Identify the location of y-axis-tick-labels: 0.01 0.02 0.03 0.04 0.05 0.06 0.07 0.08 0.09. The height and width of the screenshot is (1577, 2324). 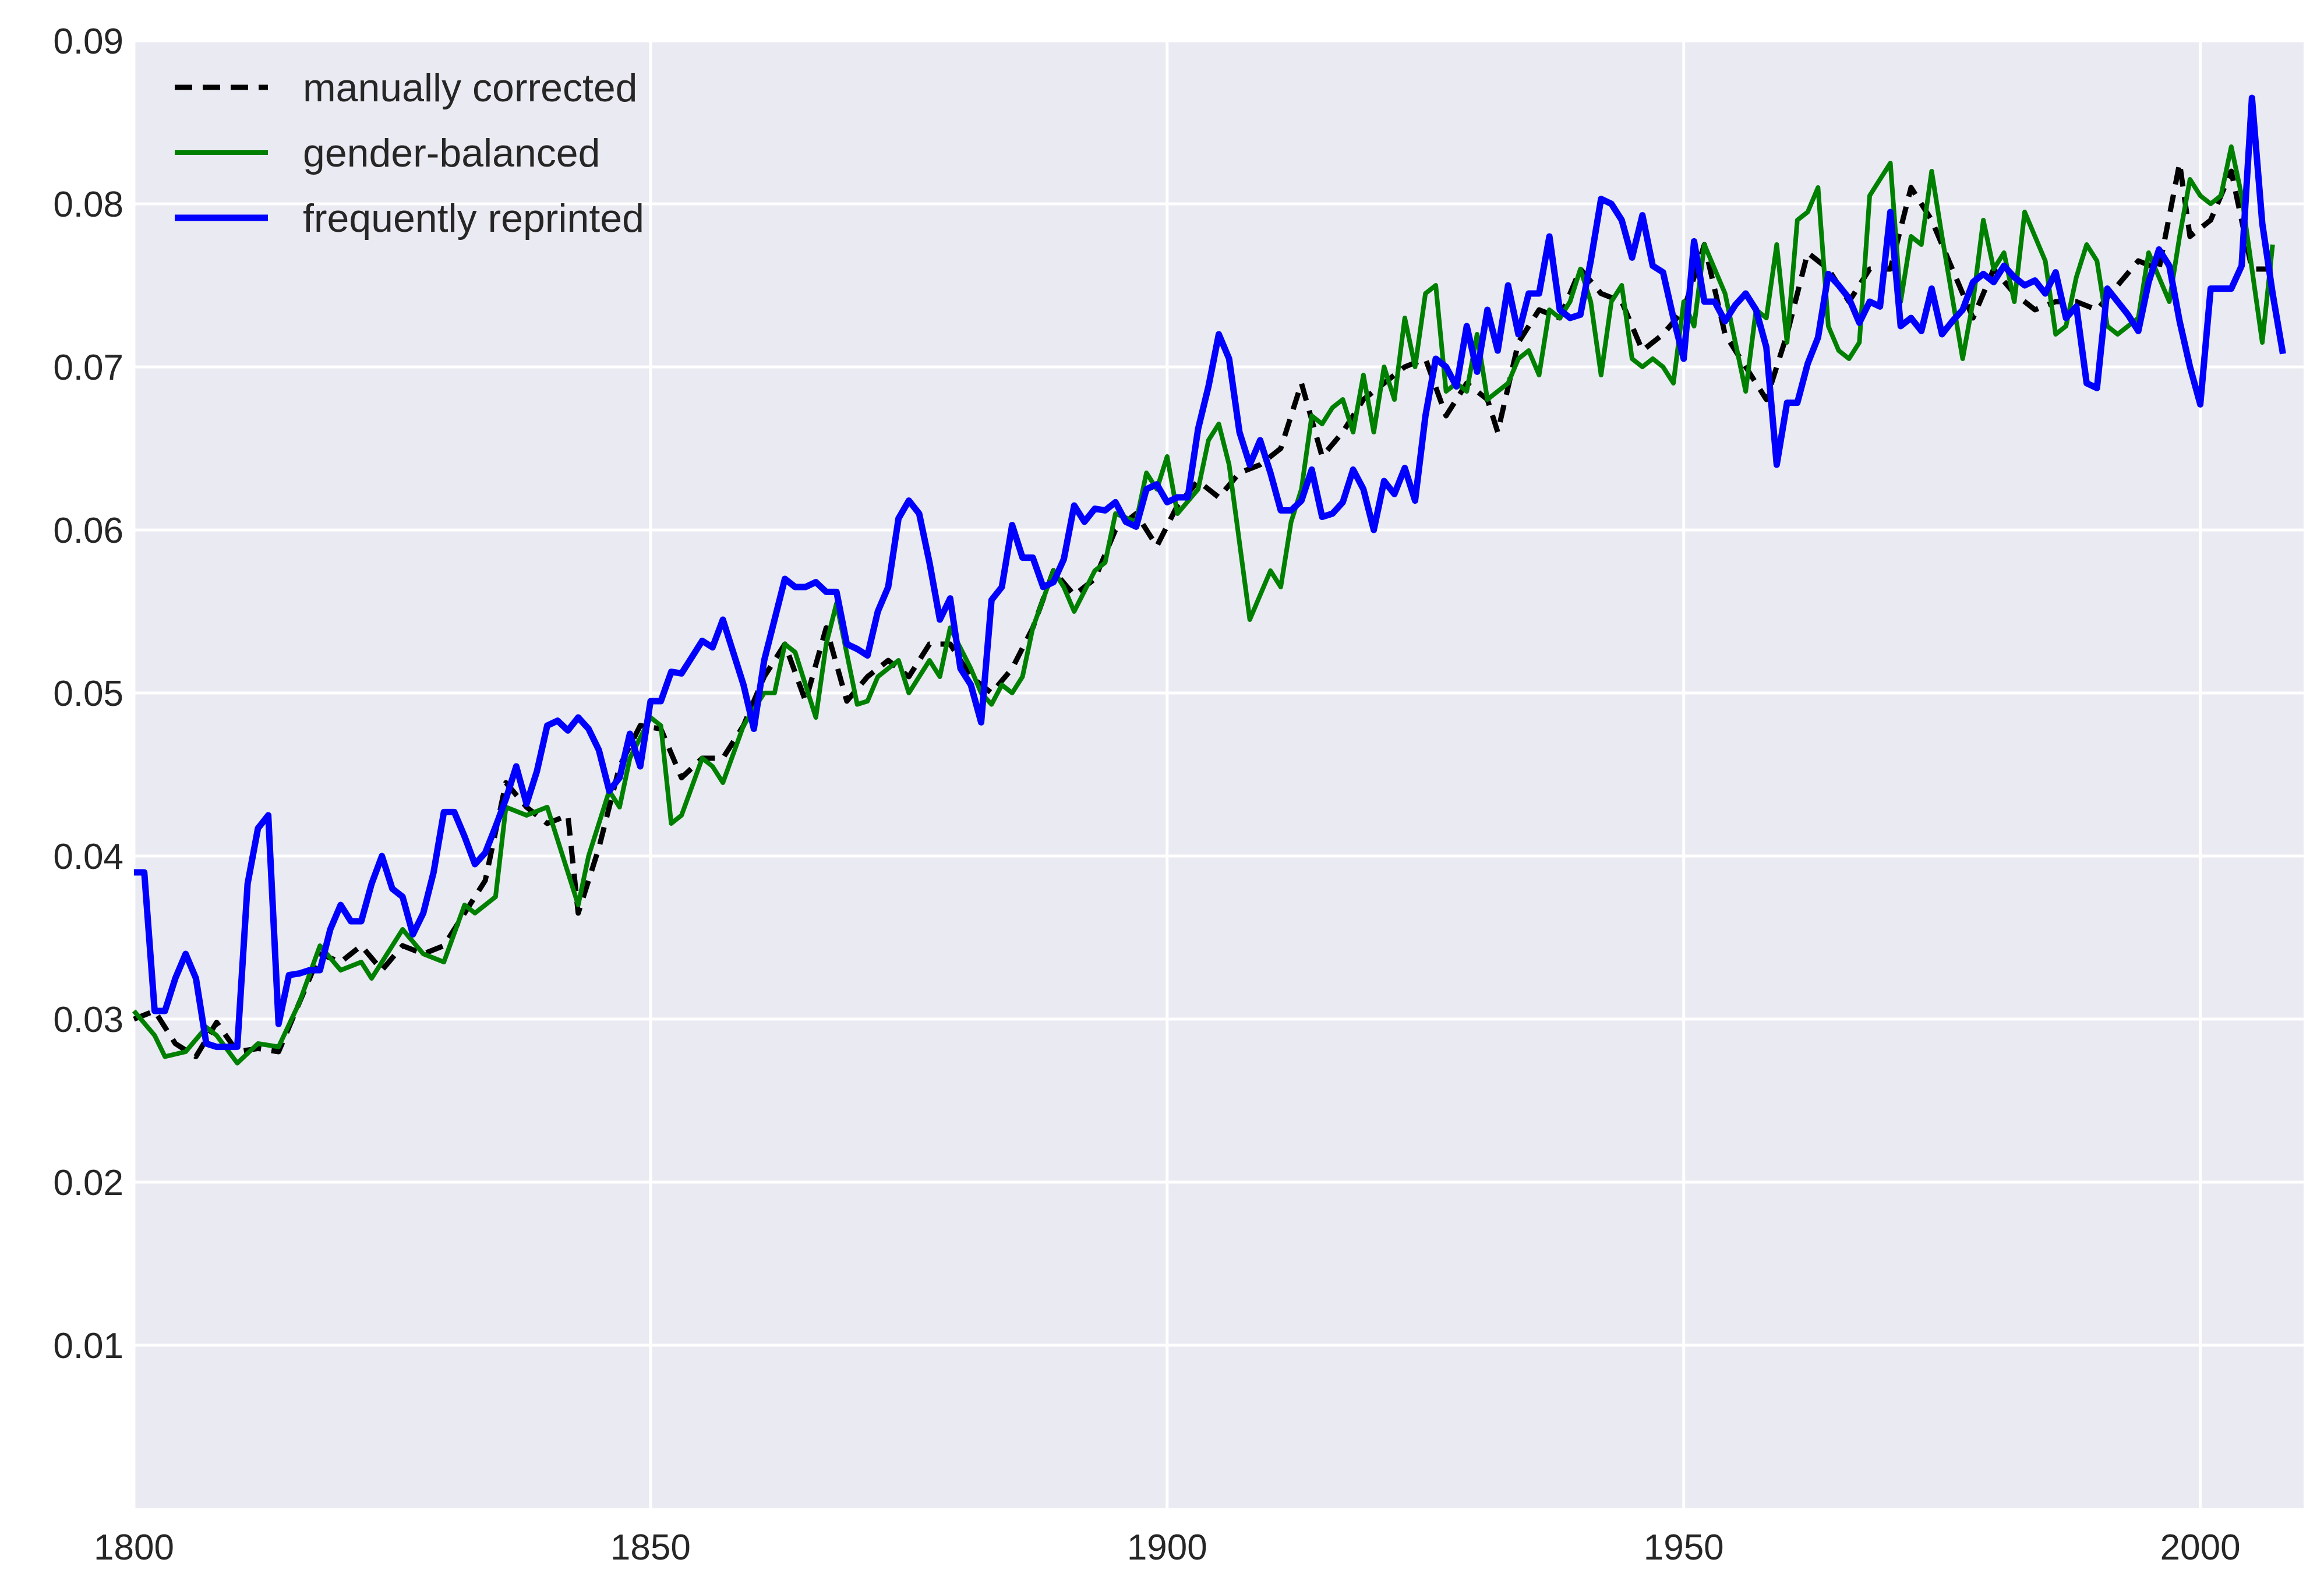
(88, 694).